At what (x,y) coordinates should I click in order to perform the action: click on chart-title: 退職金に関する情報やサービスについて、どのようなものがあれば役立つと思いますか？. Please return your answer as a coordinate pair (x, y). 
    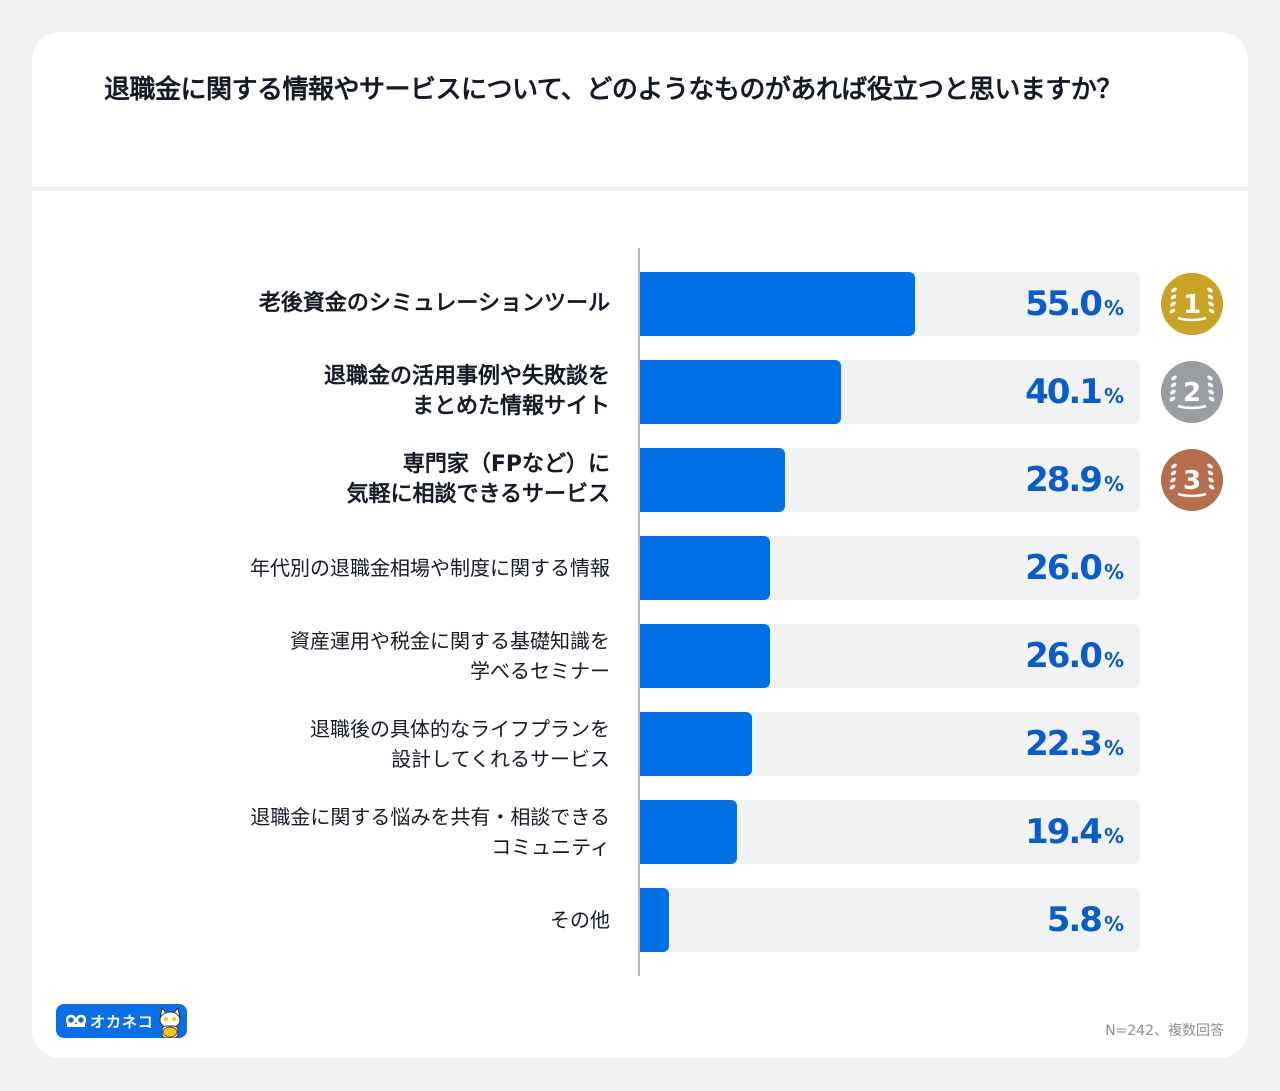
    Looking at the image, I should click on (613, 90).